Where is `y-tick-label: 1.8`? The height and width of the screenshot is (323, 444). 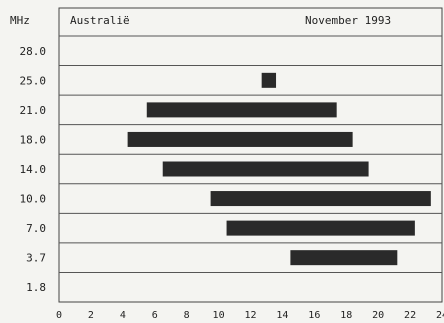 y-tick-label: 1.8 is located at coordinates (36, 287).